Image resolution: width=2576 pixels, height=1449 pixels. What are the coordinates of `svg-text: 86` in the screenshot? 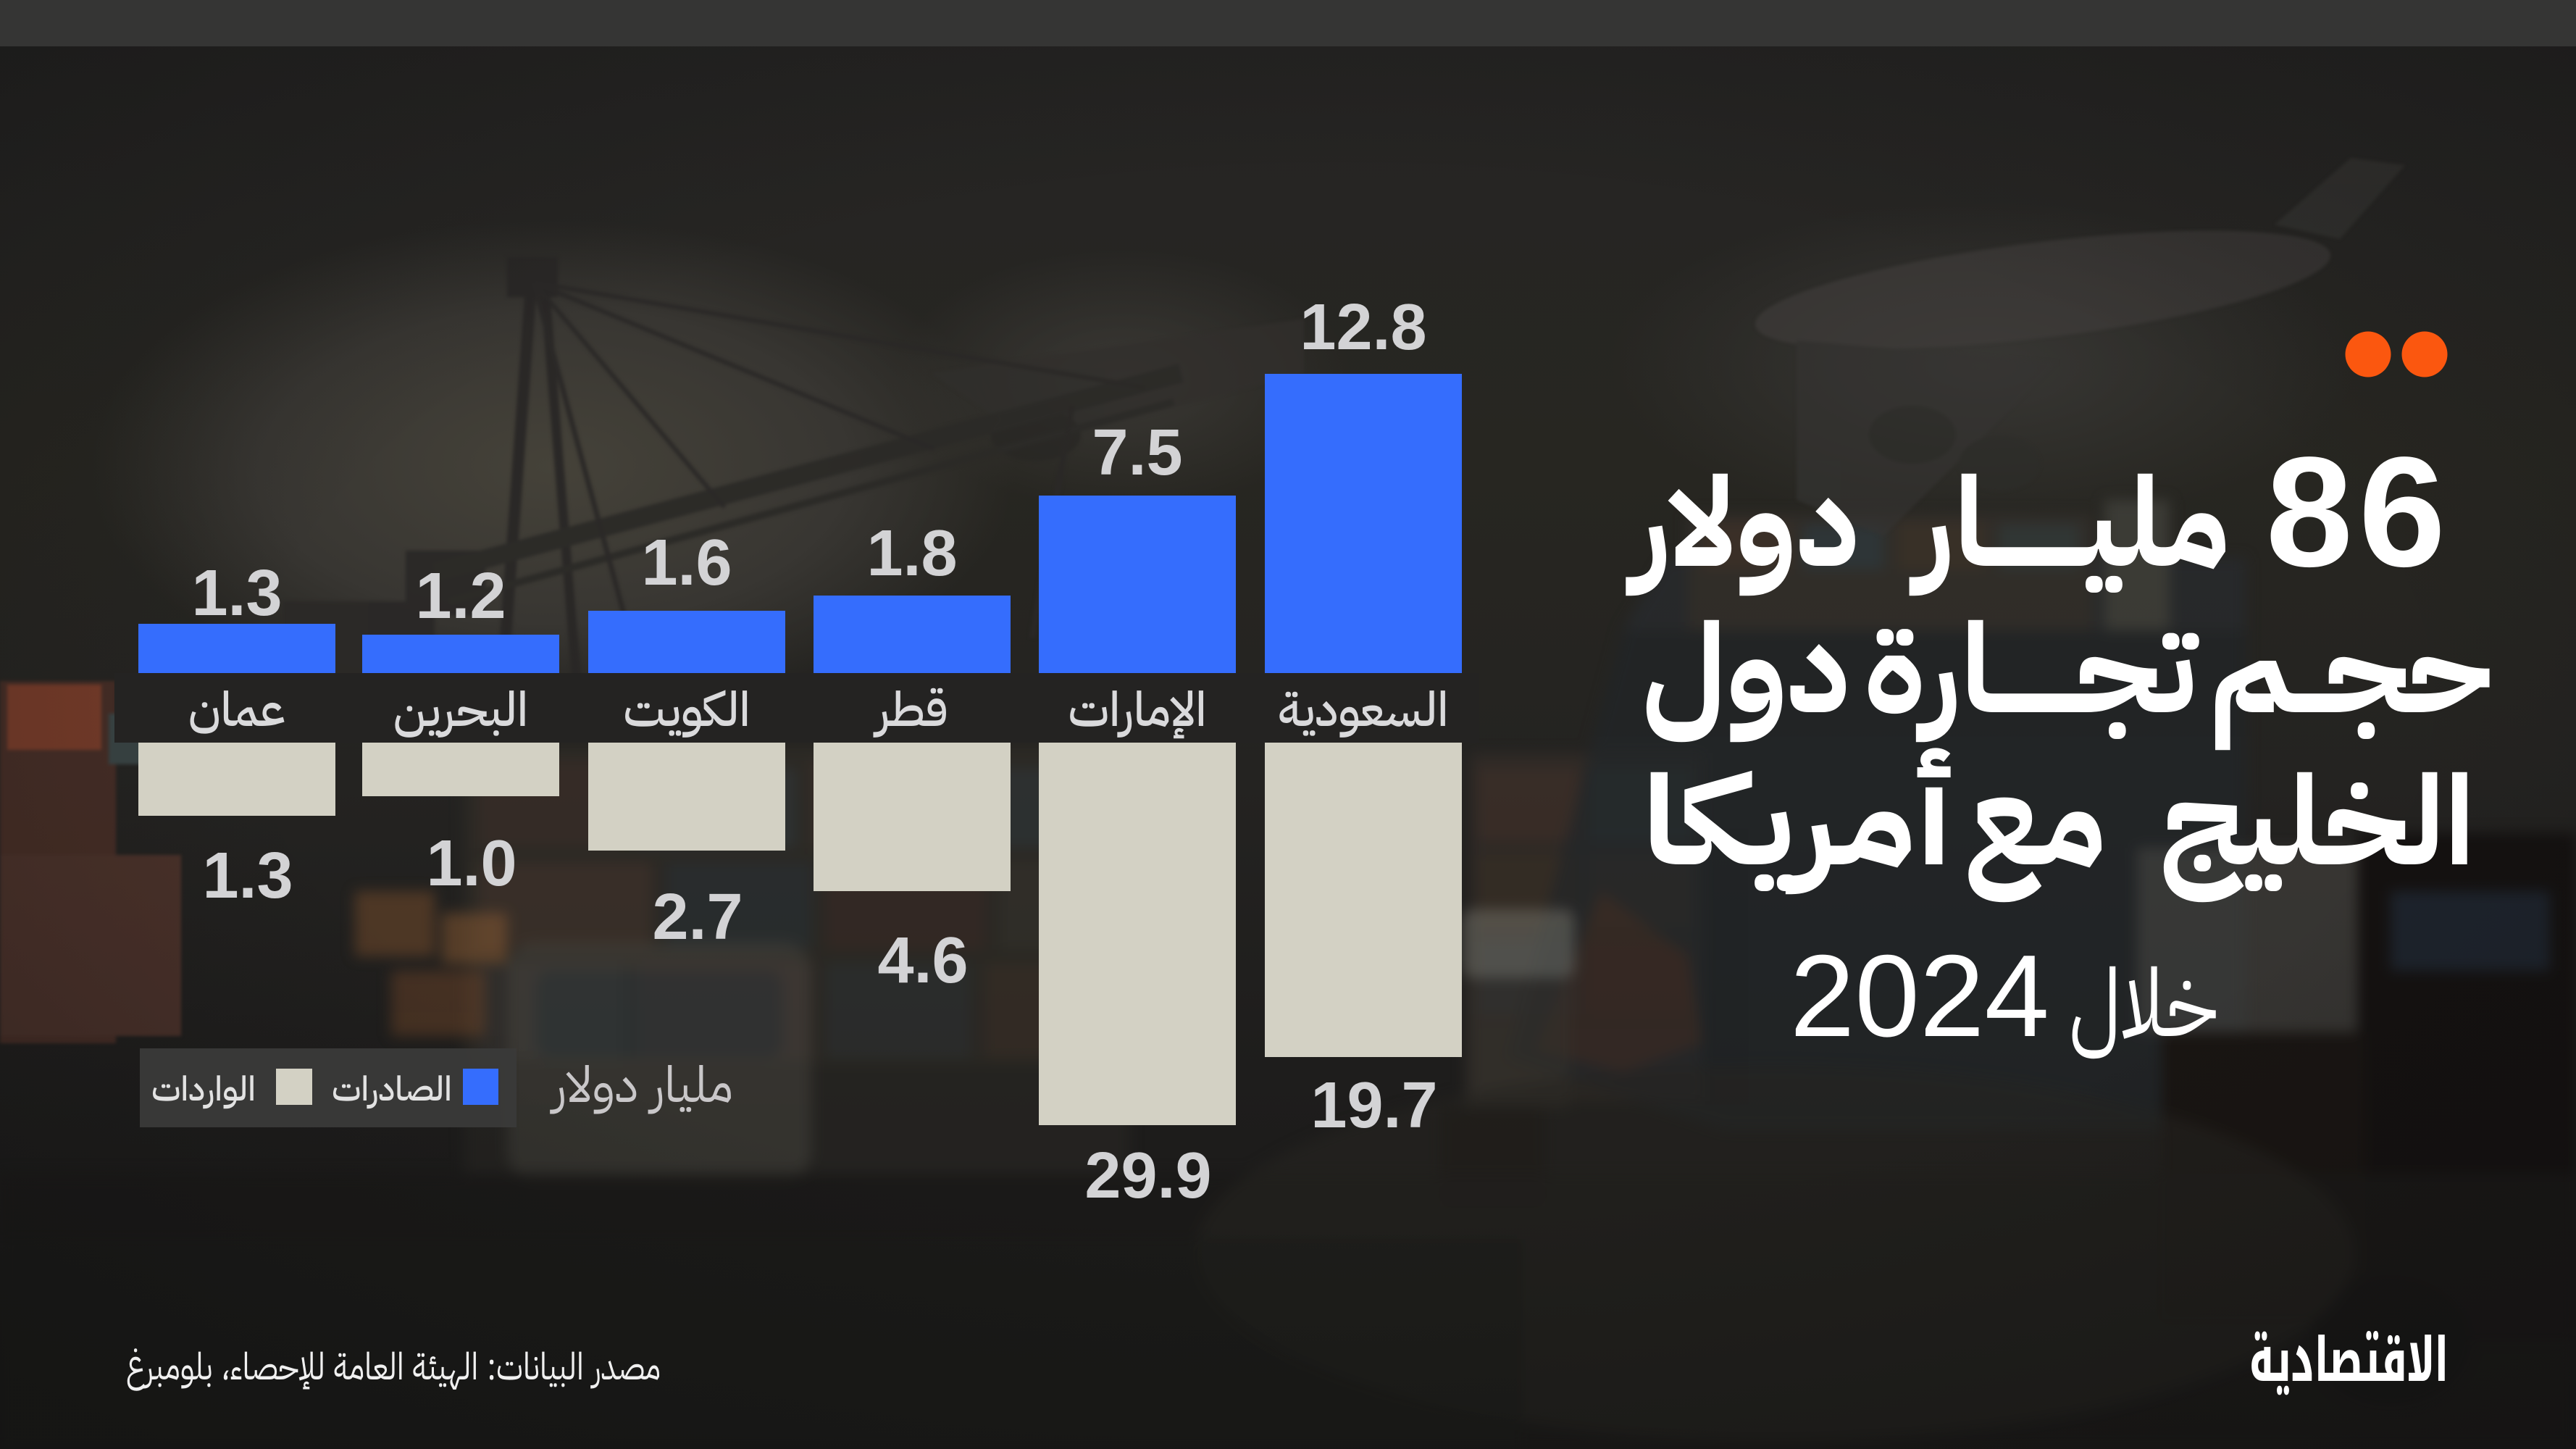 It's located at (2358, 512).